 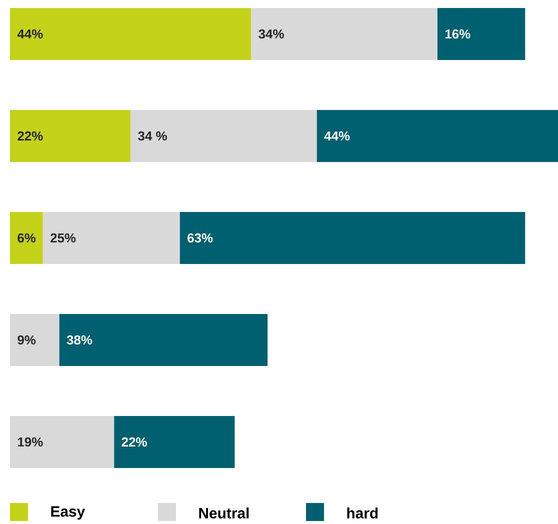 I want to click on data-label: 6%, so click(x=27, y=238).